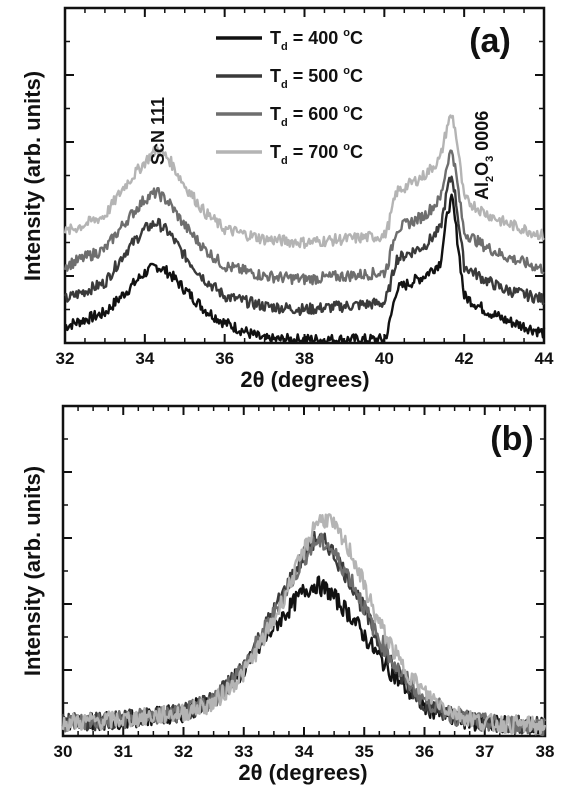  I want to click on annotation-scn-111: ScN 111, so click(158, 131).